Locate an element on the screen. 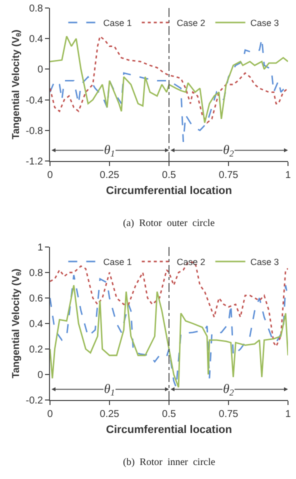 This screenshot has width=296, height=479. line-series is located at coordinates (169, 80).